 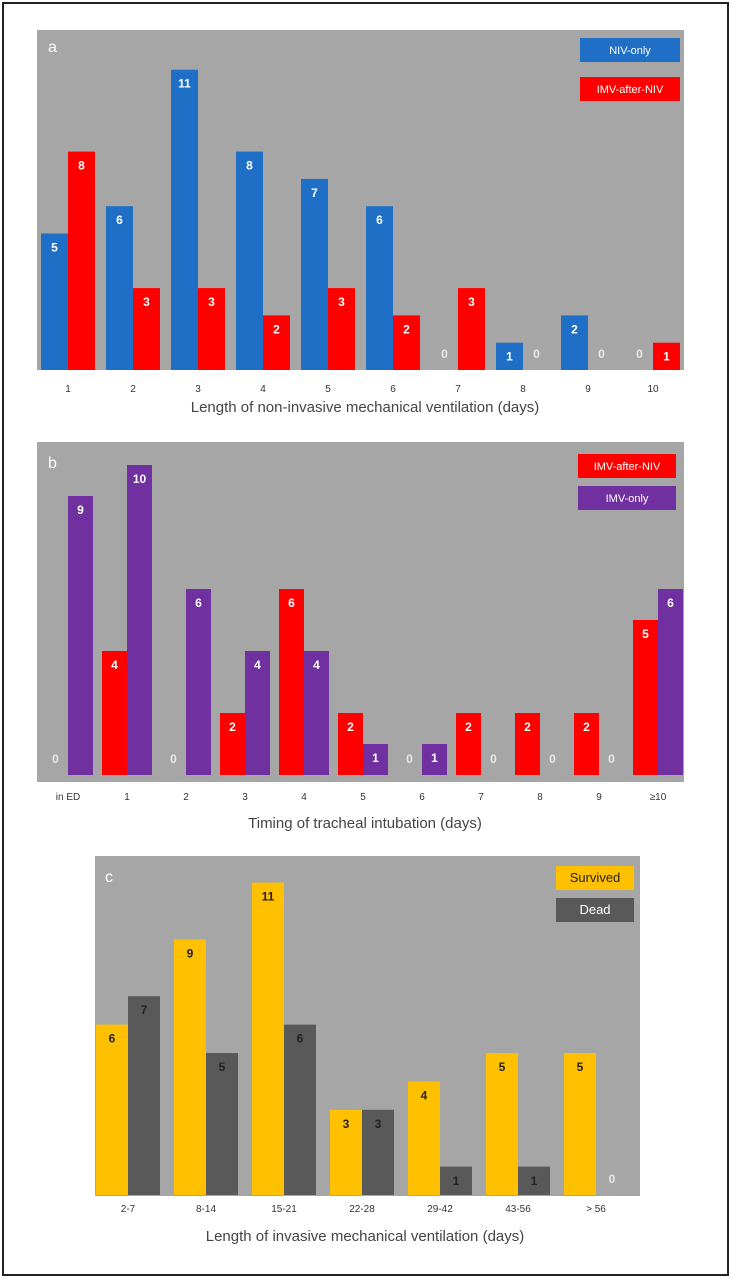 What do you see at coordinates (599, 797) in the screenshot?
I see `x-tick-label: 9` at bounding box center [599, 797].